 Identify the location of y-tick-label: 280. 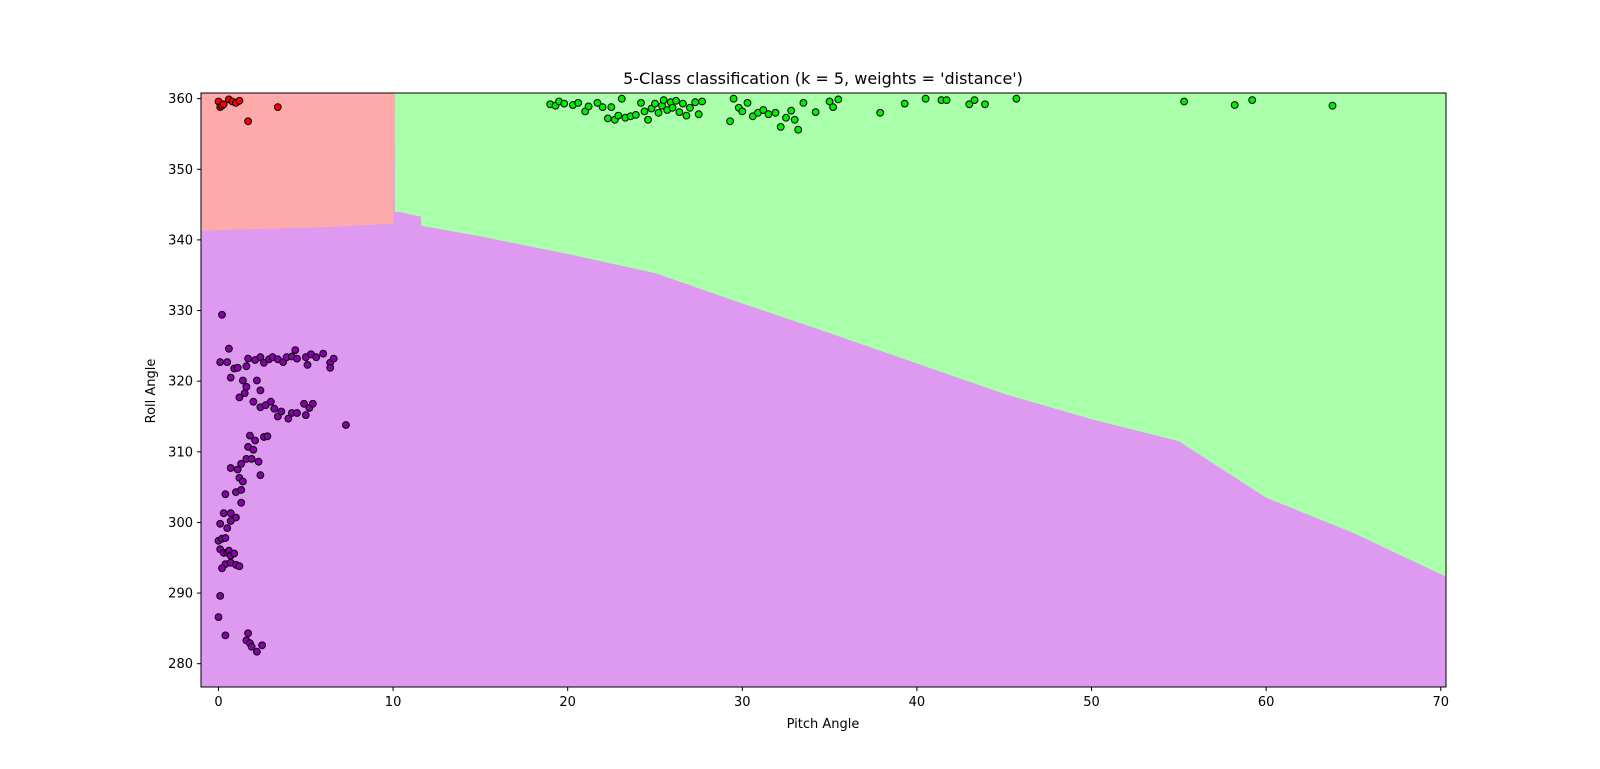
(180, 664).